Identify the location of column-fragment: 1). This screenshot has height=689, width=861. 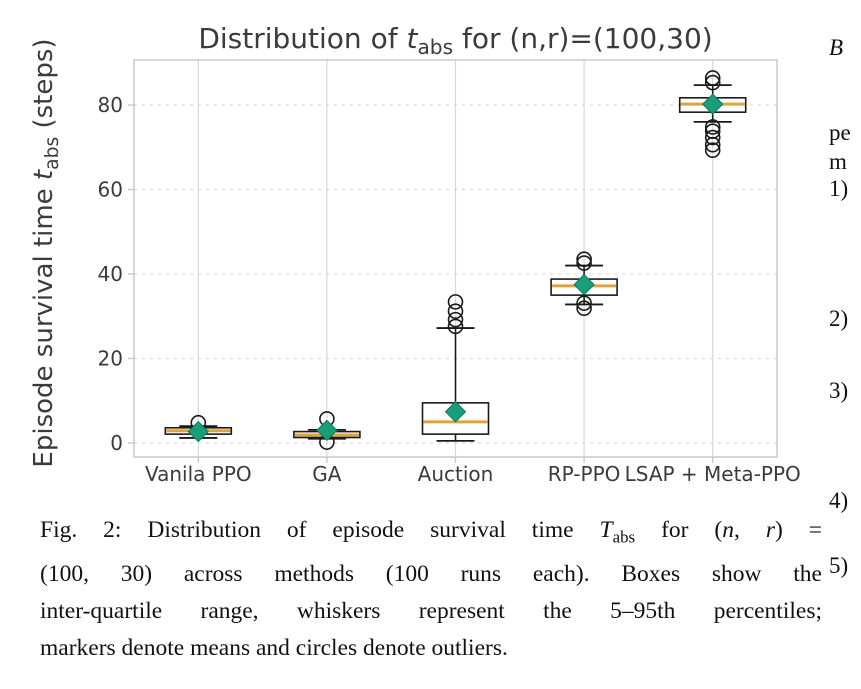
(839, 188).